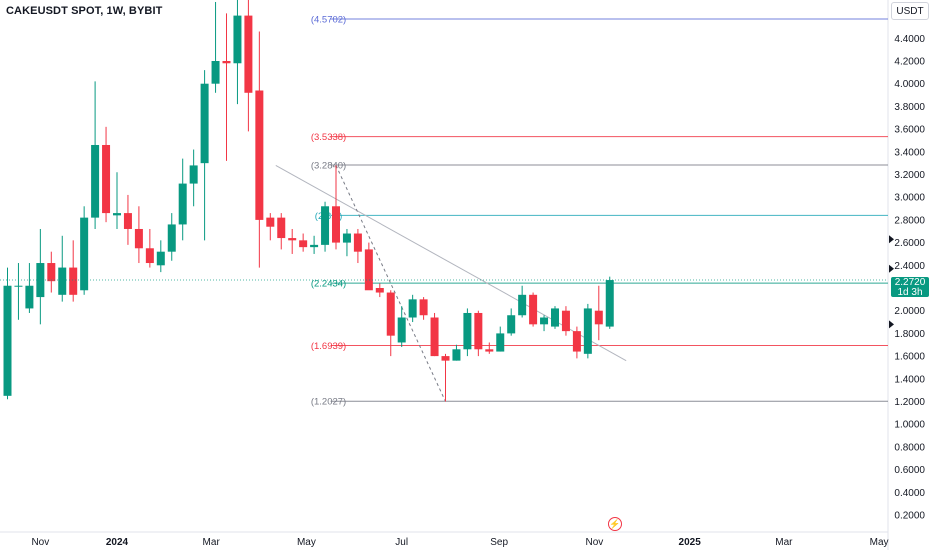  I want to click on fib-level-label: (1.2027), so click(328, 402).